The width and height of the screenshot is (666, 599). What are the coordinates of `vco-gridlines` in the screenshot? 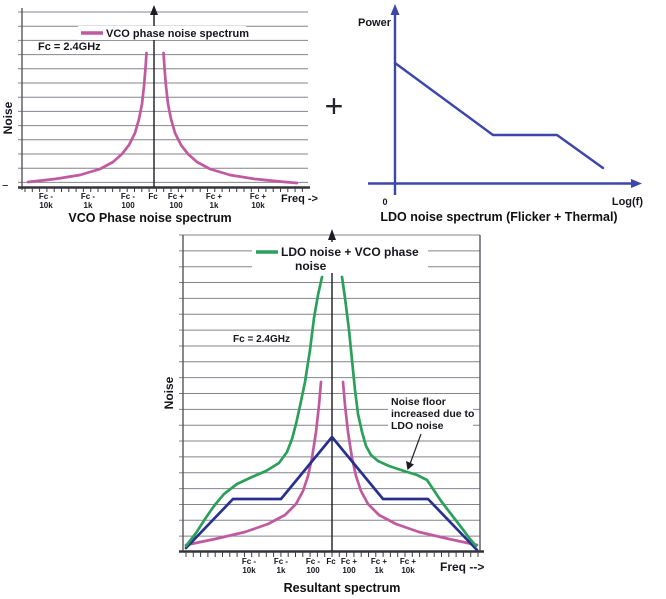 It's located at (163, 97).